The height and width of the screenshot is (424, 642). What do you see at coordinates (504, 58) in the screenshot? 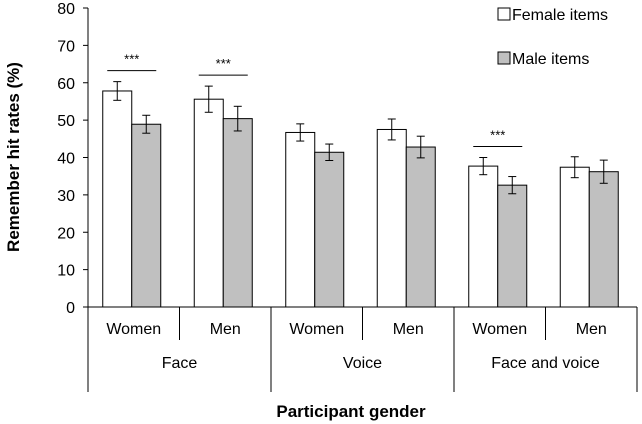
I see `legend-swatch-male-items` at bounding box center [504, 58].